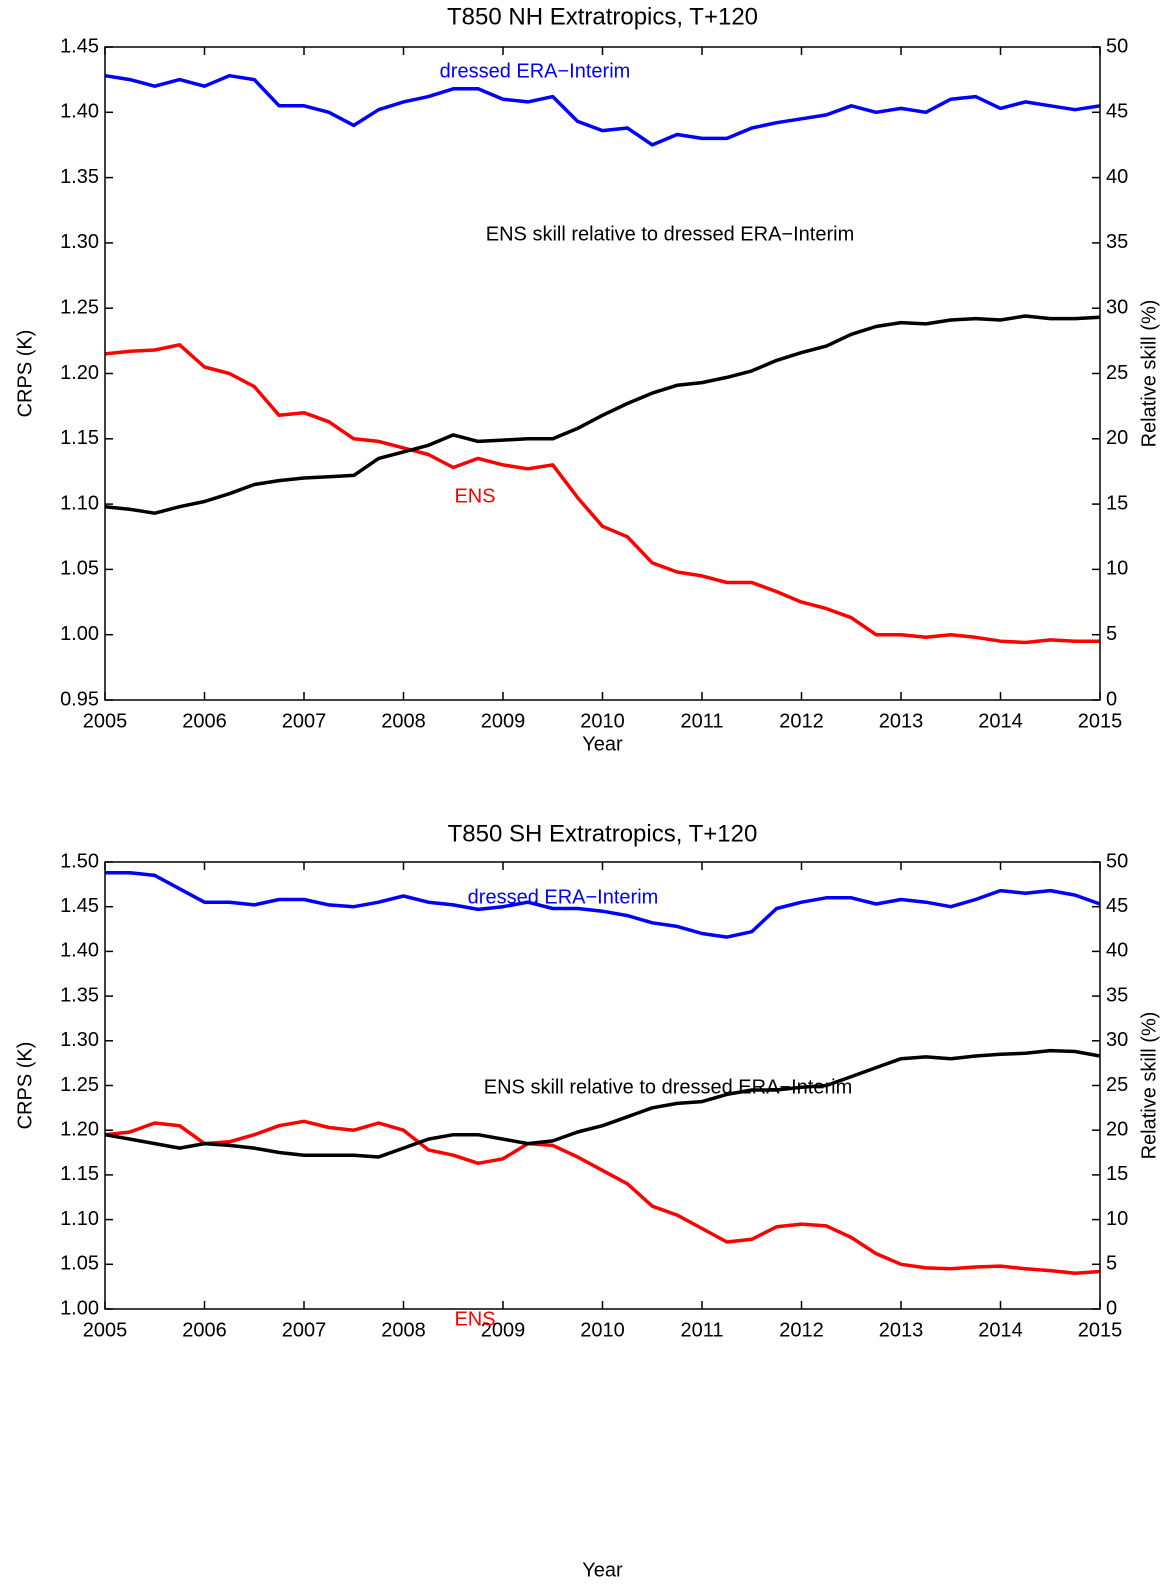 This screenshot has height=1584, width=1173. I want to click on y-tick-label: 0.95, so click(79, 699).